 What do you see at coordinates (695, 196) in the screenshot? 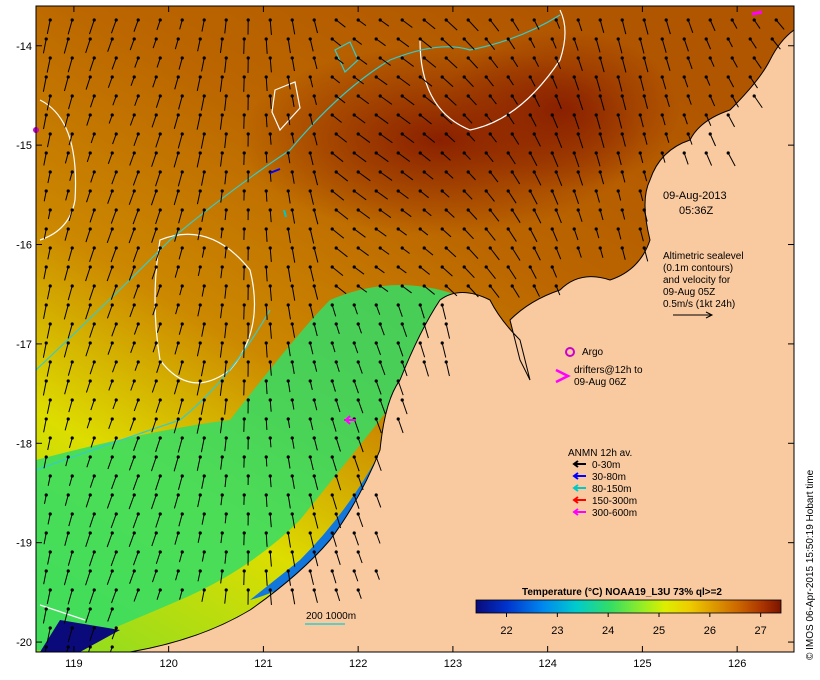
I see `image-date: 09-Aug-2013` at bounding box center [695, 196].